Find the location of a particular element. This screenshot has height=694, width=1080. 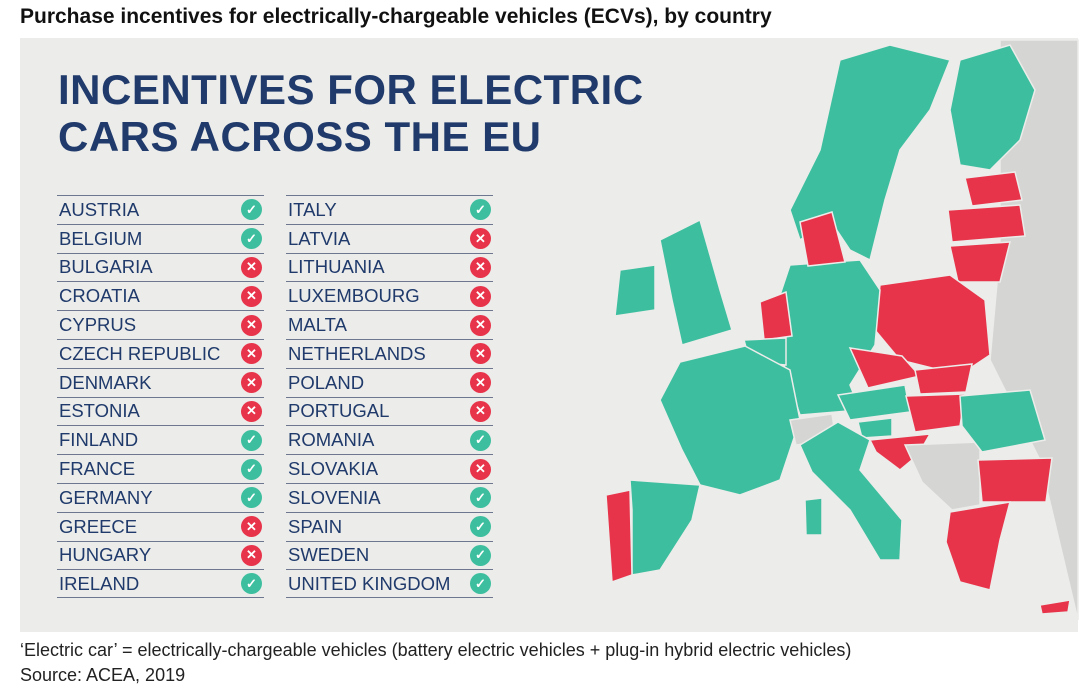

map-region-slovakia is located at coordinates (943, 379).